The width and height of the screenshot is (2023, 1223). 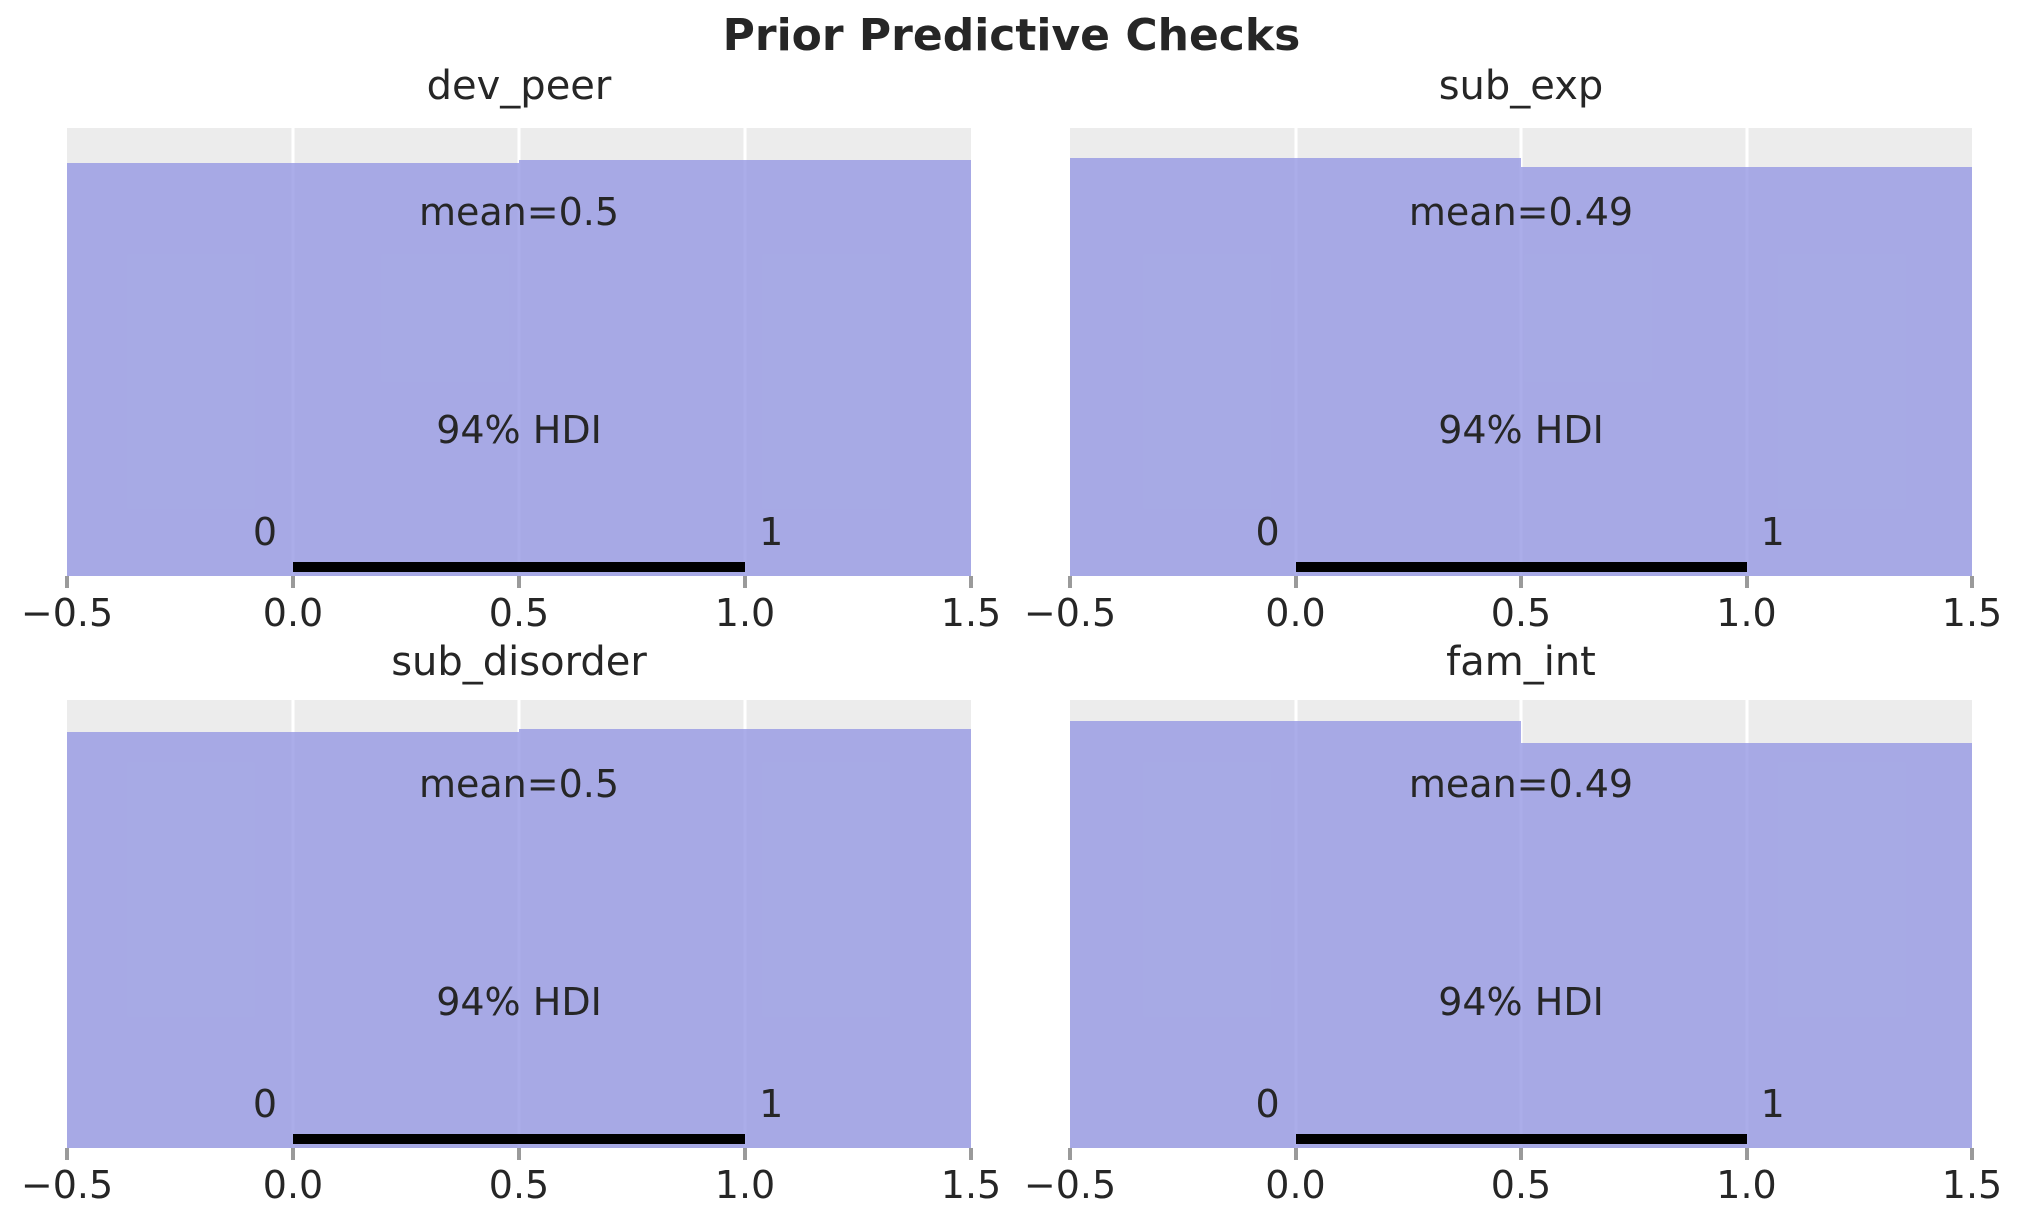 I want to click on subplot-title-dev-peer: dev_peer, so click(x=519, y=86).